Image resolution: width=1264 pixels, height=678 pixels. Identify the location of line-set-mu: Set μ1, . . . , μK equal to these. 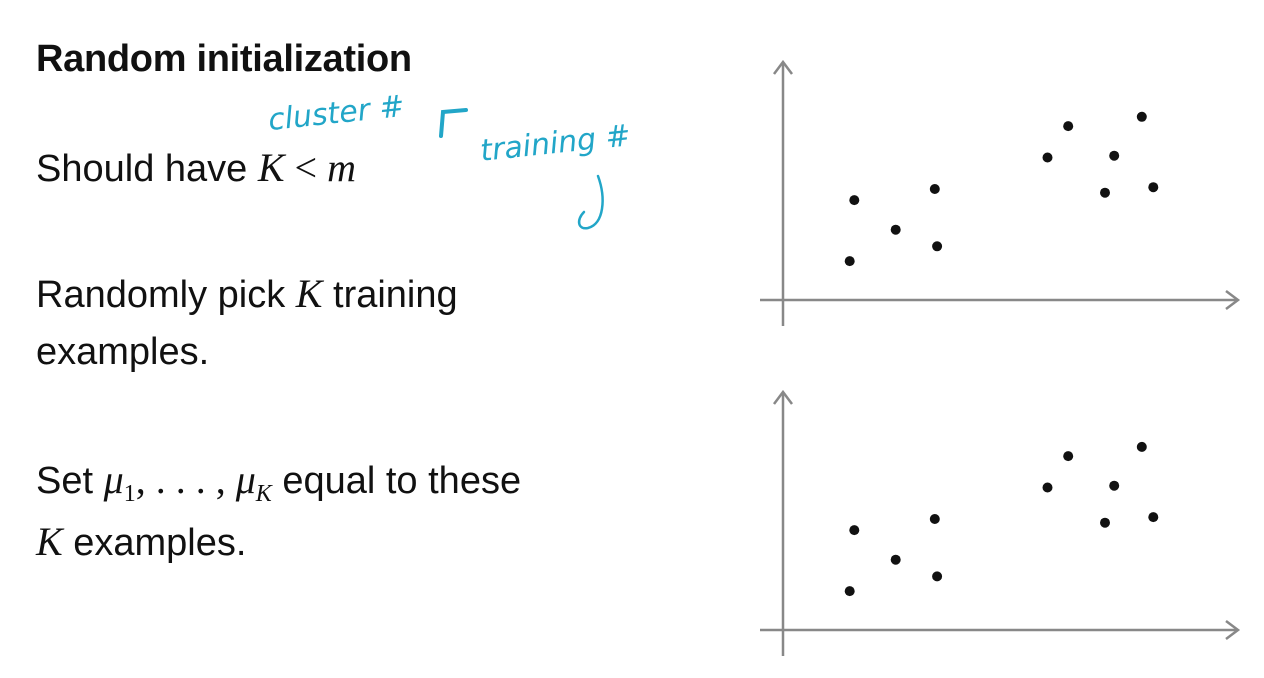
(278, 487).